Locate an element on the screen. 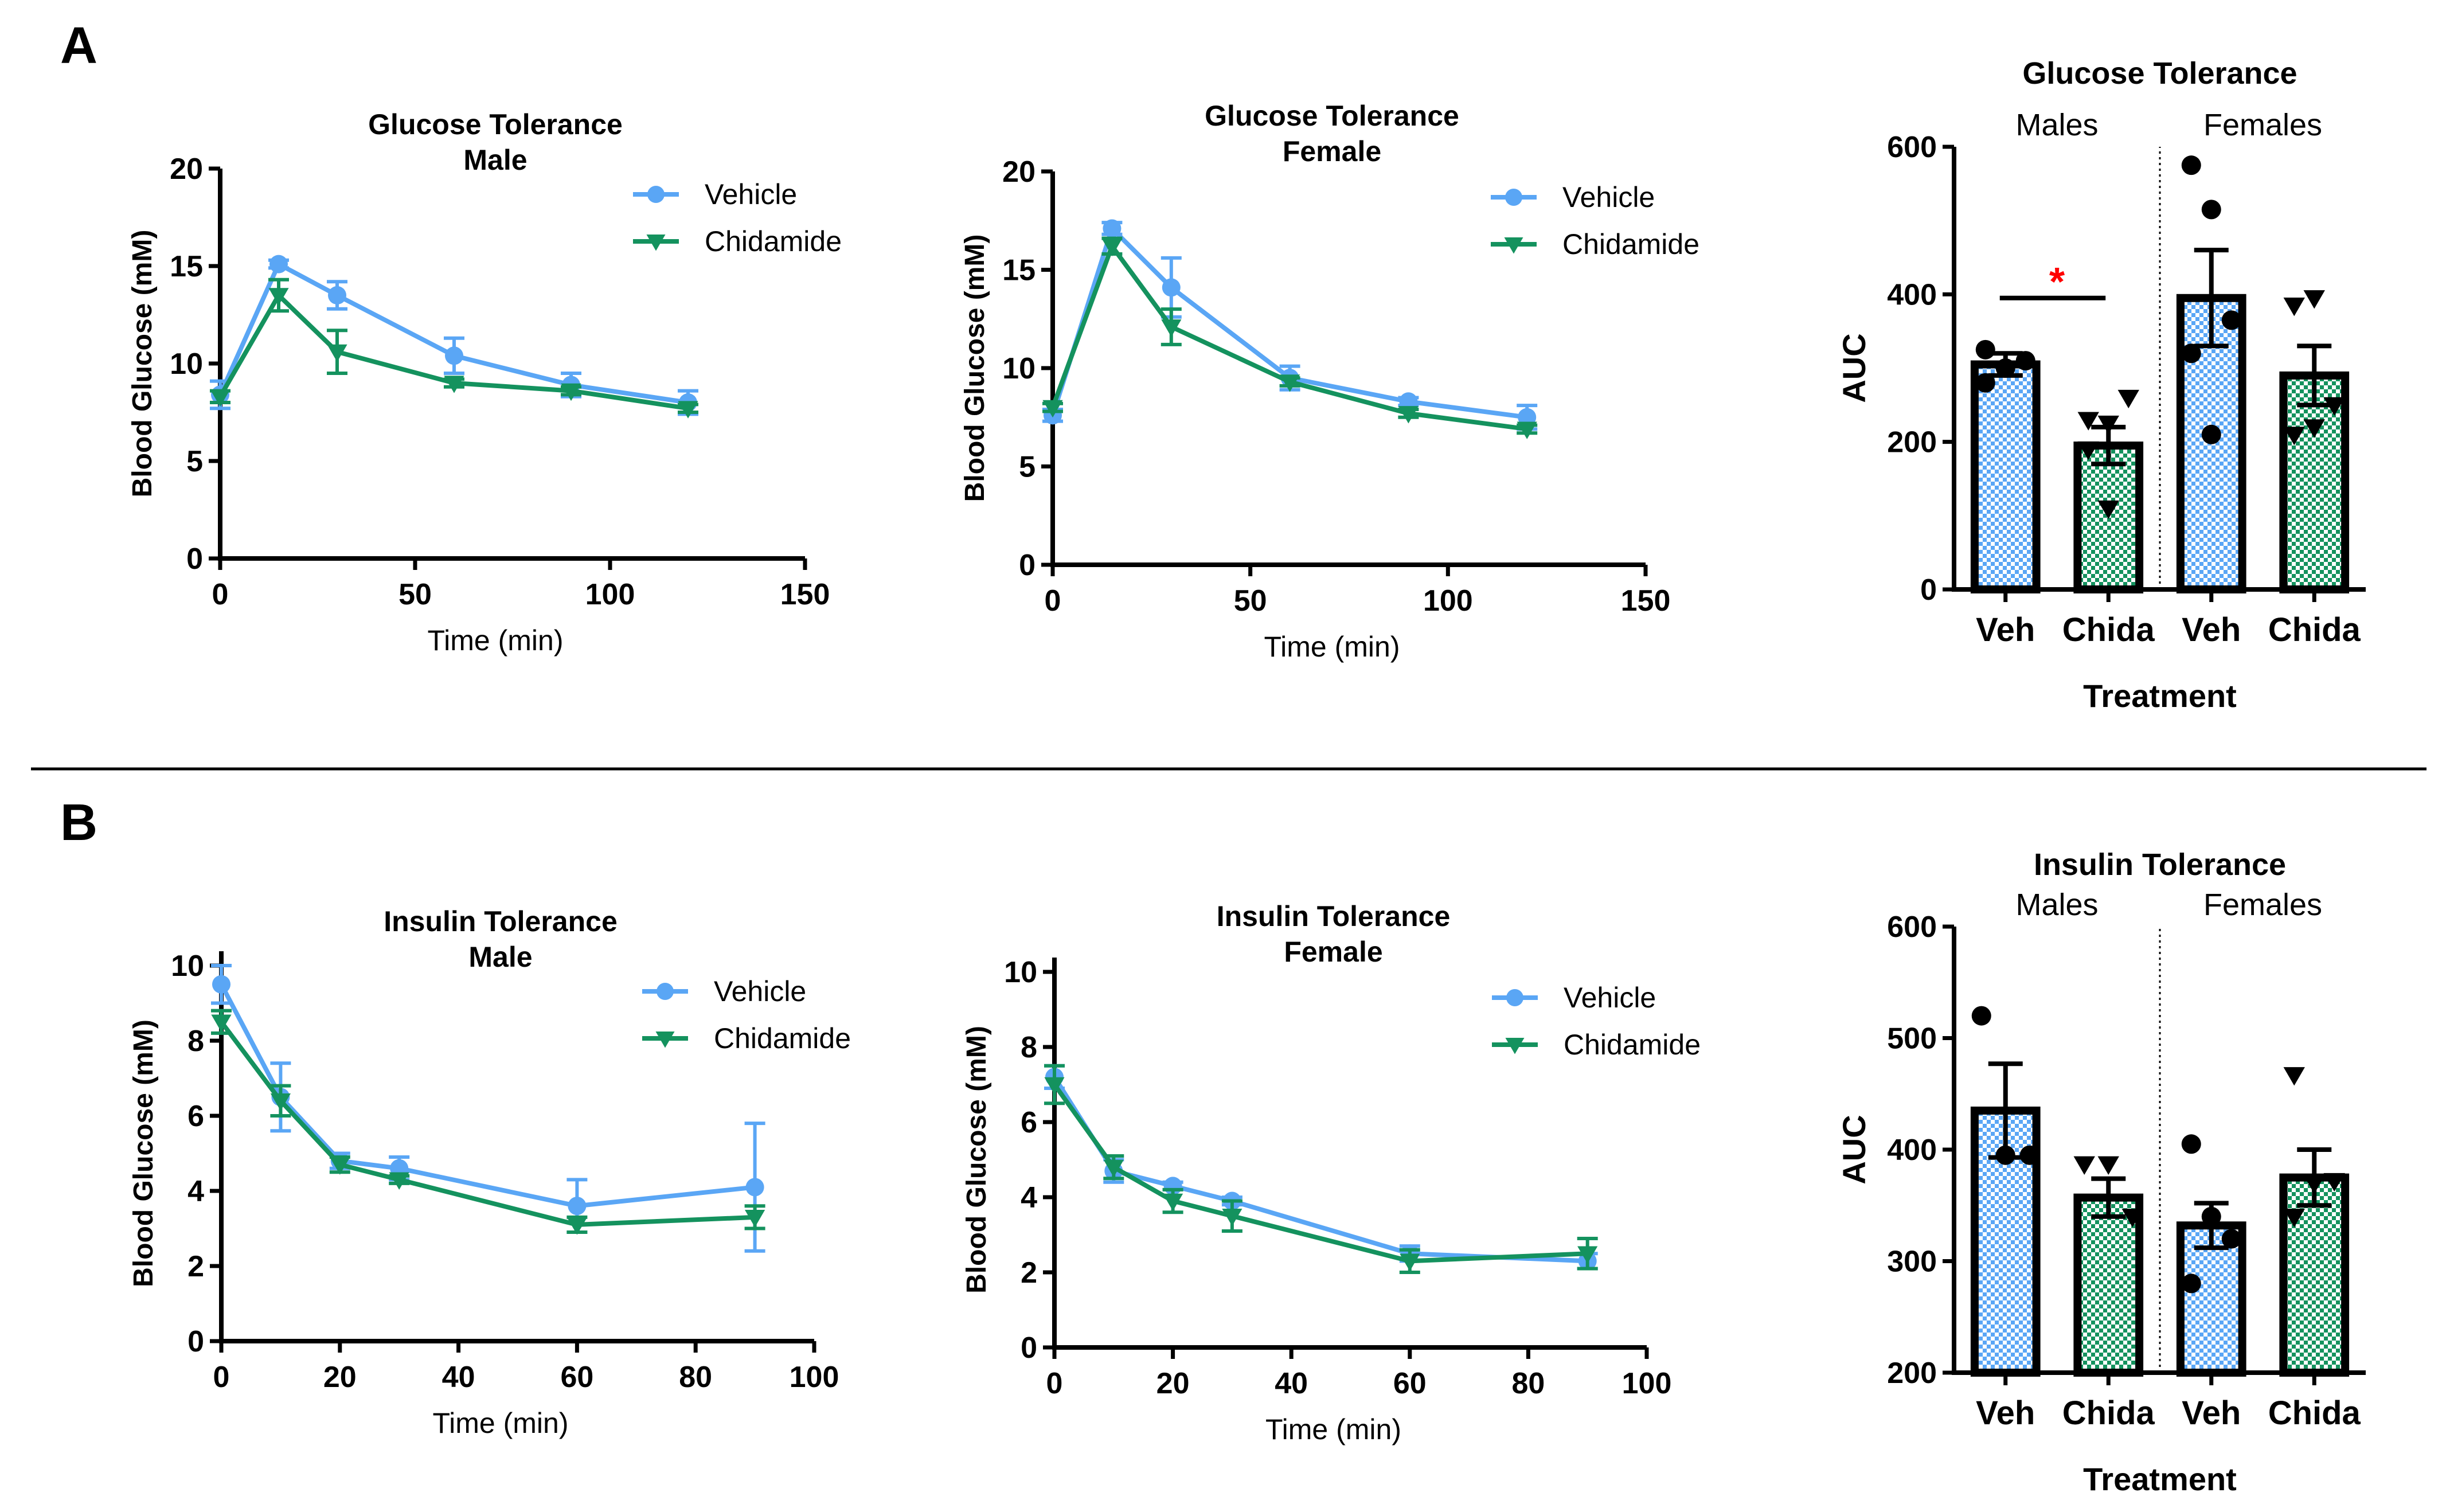 This screenshot has width=2446, height=1512. y-tick-label: 20 is located at coordinates (186, 169).